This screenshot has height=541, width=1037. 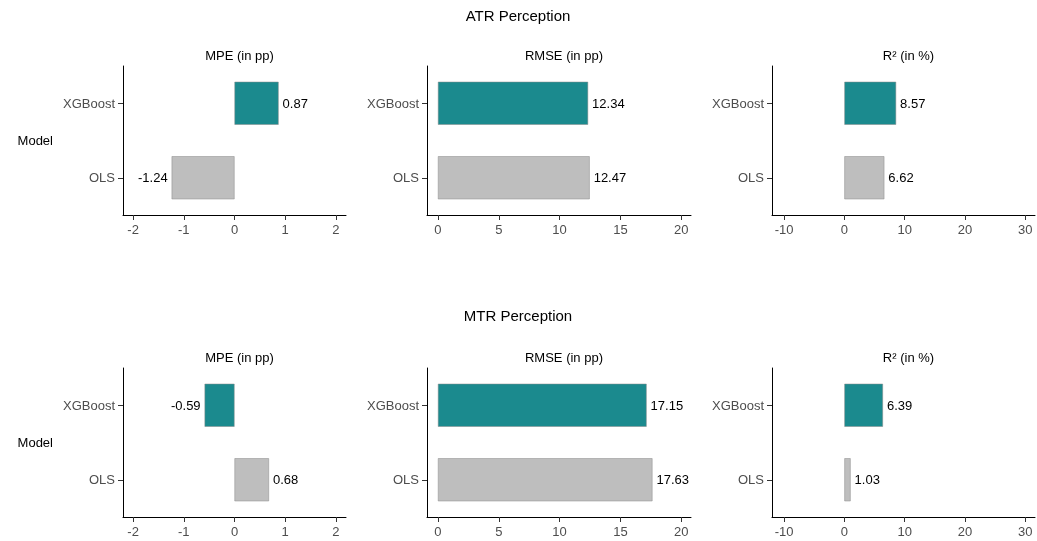 What do you see at coordinates (901, 178) in the screenshot?
I see `data-label: 6.62` at bounding box center [901, 178].